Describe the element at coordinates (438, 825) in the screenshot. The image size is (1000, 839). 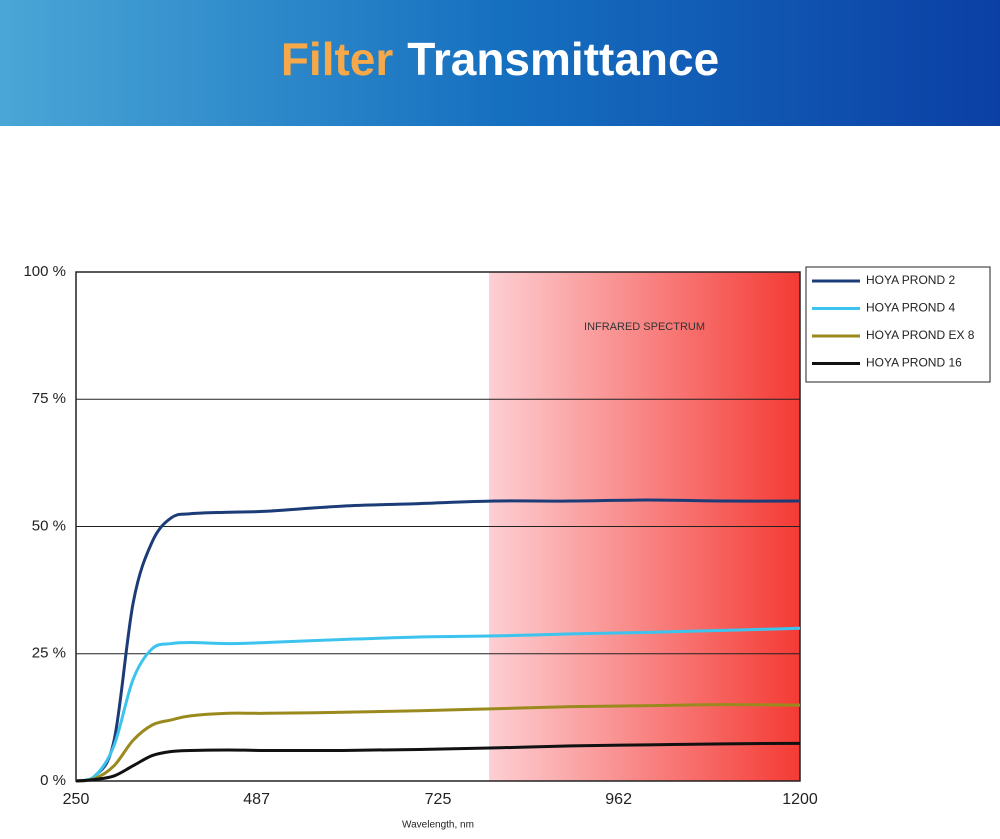
I see `x-axis-label: Wavelength, nm` at that location.